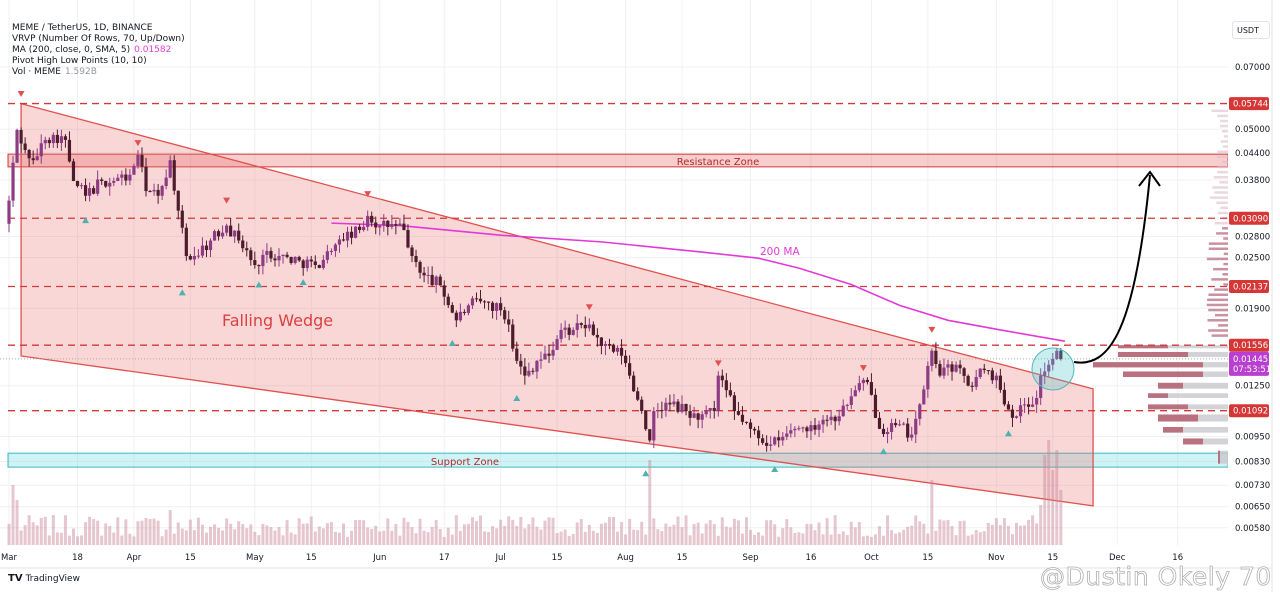 This screenshot has height=592, width=1280. What do you see at coordinates (98, 39) in the screenshot?
I see `legend-vrvp: VRVP (Number Of Rows, 70, Up/Down)` at bounding box center [98, 39].